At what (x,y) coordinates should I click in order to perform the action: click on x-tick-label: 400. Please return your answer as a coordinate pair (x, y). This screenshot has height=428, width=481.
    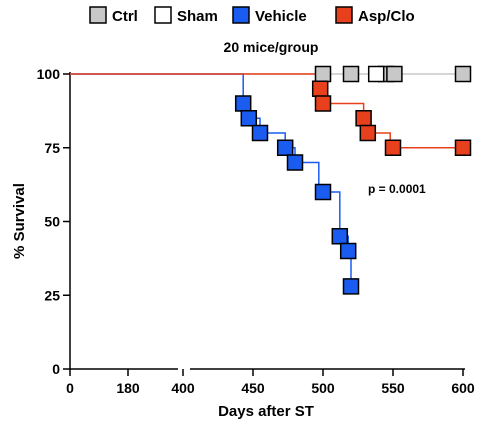
    Looking at the image, I should click on (183, 388).